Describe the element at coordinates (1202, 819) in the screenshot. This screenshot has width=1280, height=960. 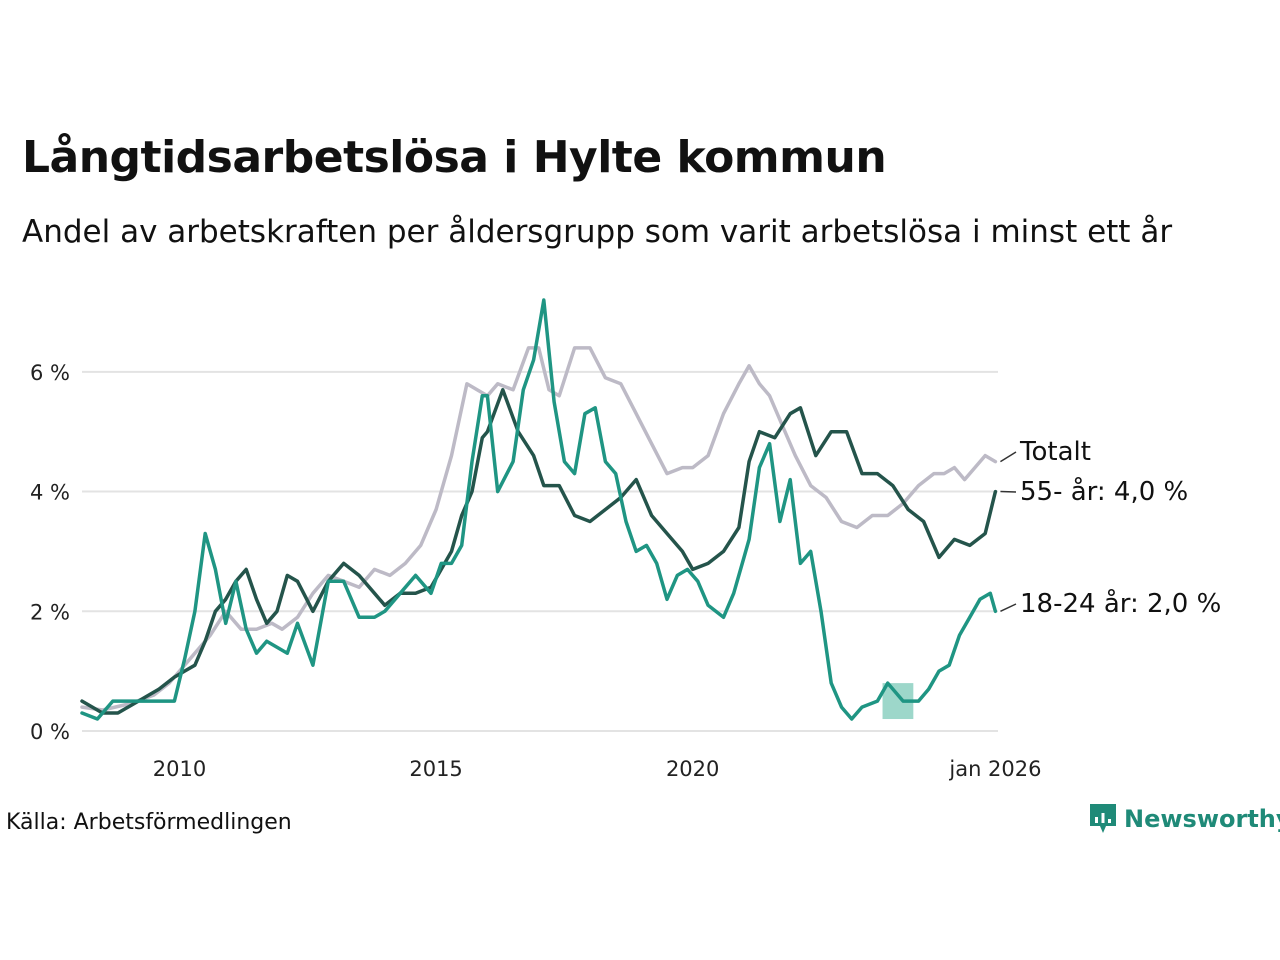
I see `brand-name: Newsworthy` at that location.